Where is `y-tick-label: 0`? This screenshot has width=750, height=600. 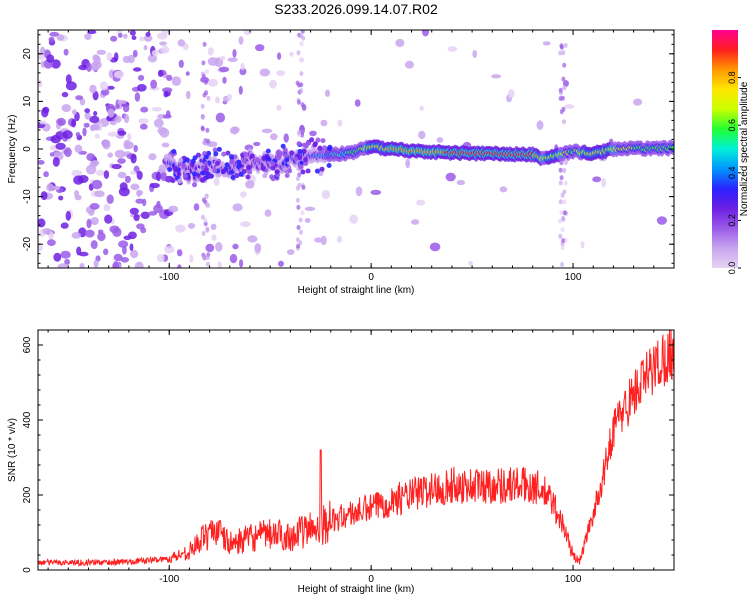
y-tick-label: 0 is located at coordinates (27, 570).